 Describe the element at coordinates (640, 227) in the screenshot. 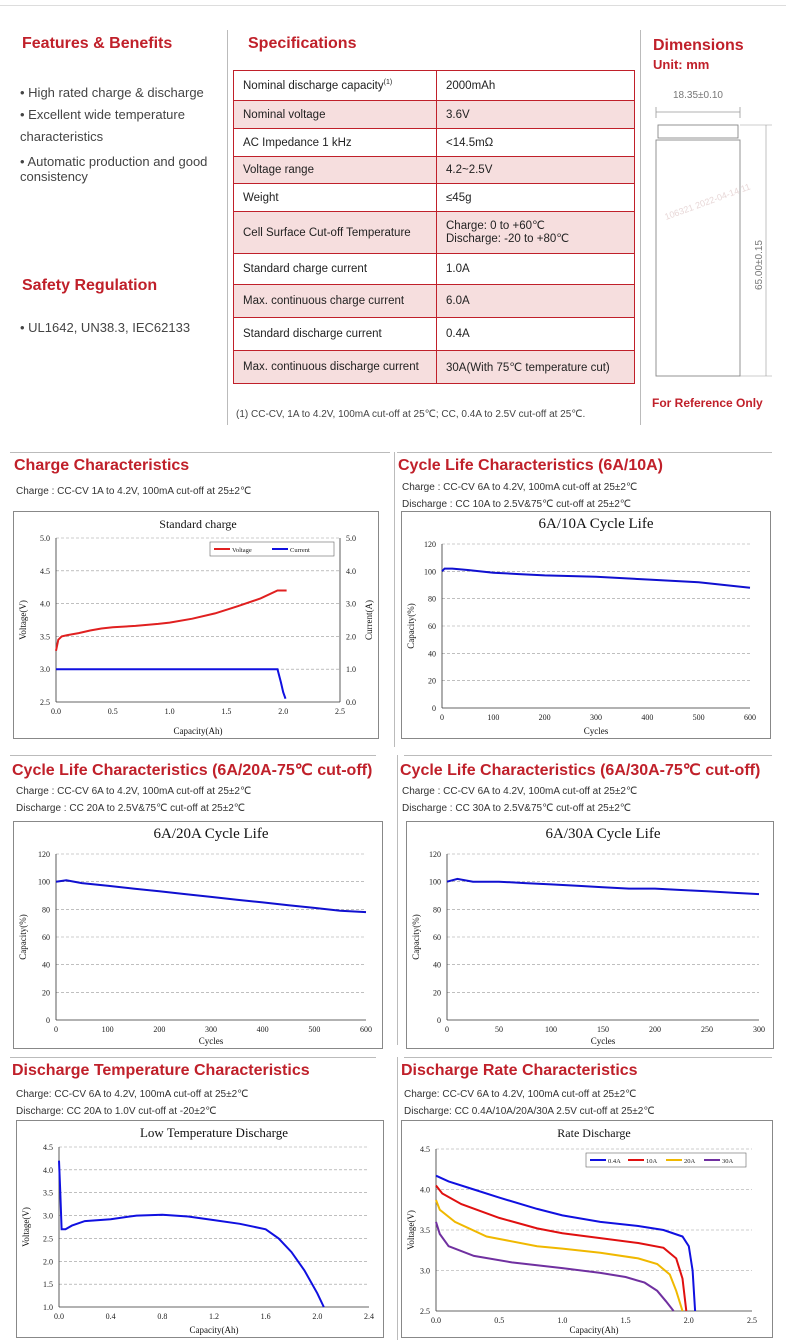

I see `divider-specs-dimensions` at that location.